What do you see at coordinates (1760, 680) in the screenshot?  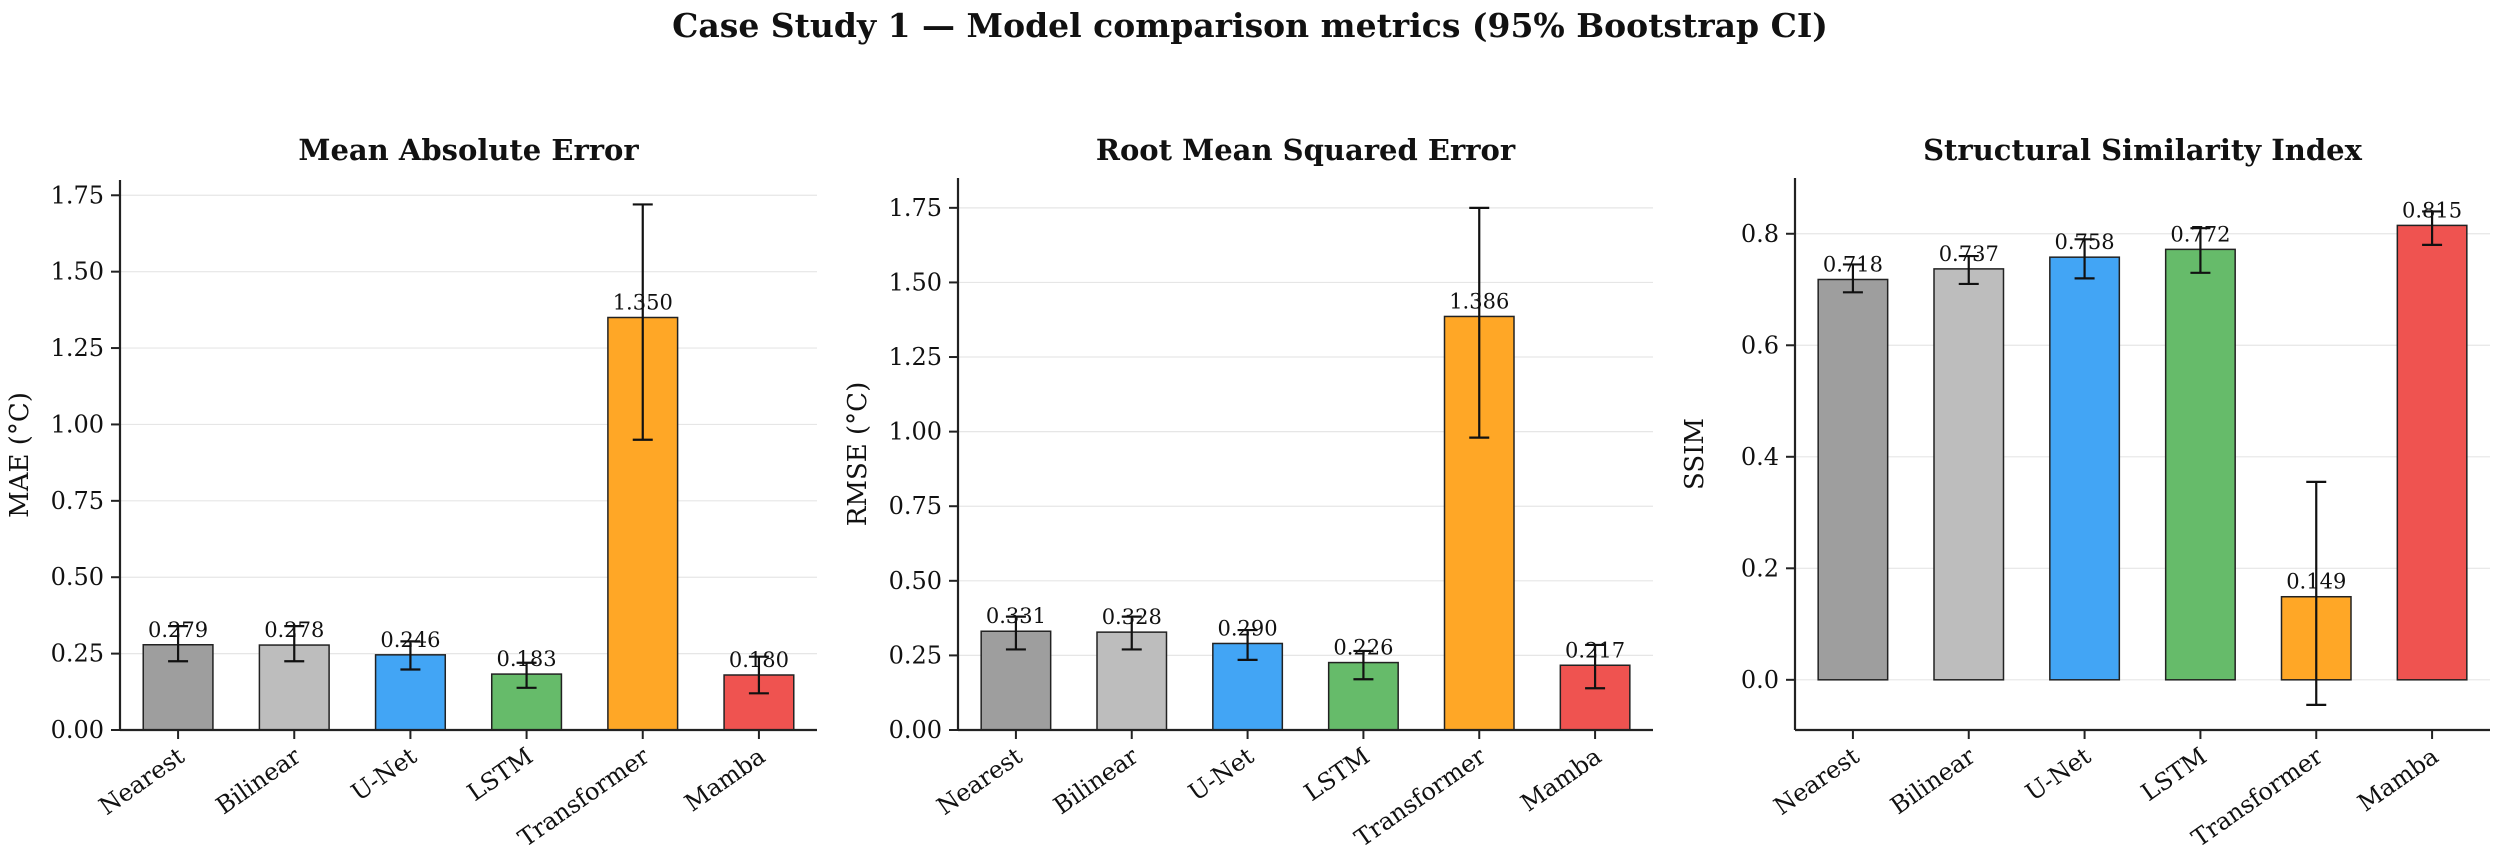 I see `y-tick-label: 0.0` at bounding box center [1760, 680].